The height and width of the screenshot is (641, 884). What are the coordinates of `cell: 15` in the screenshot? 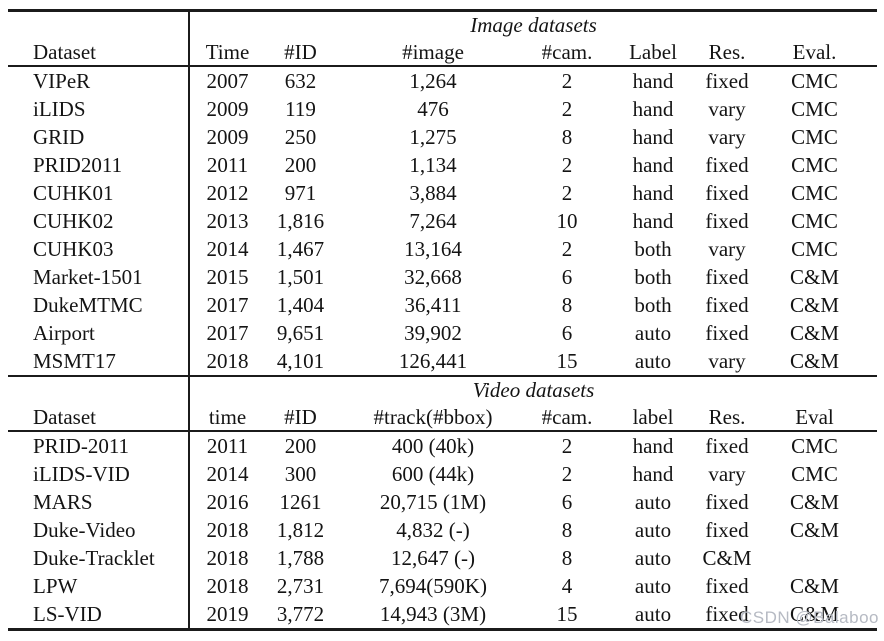 It's located at (567, 613).